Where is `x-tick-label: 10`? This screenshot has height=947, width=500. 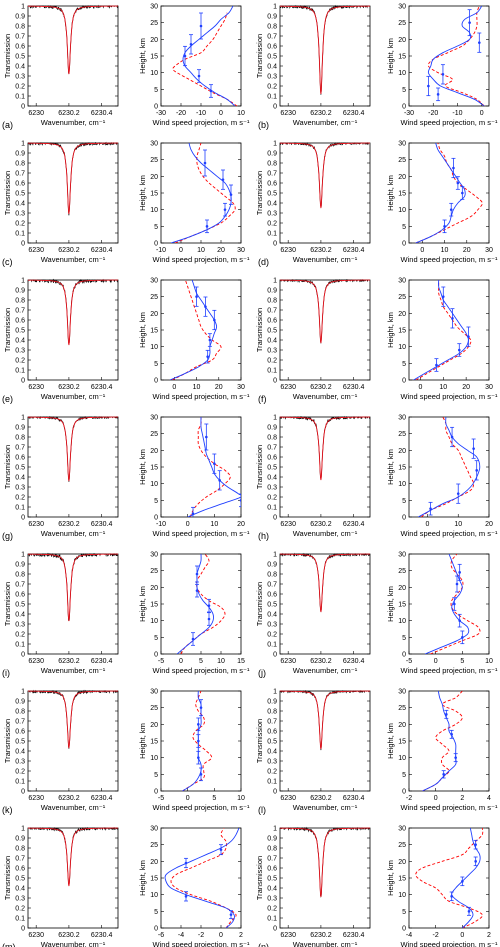
x-tick-label: 10 is located at coordinates (241, 798).